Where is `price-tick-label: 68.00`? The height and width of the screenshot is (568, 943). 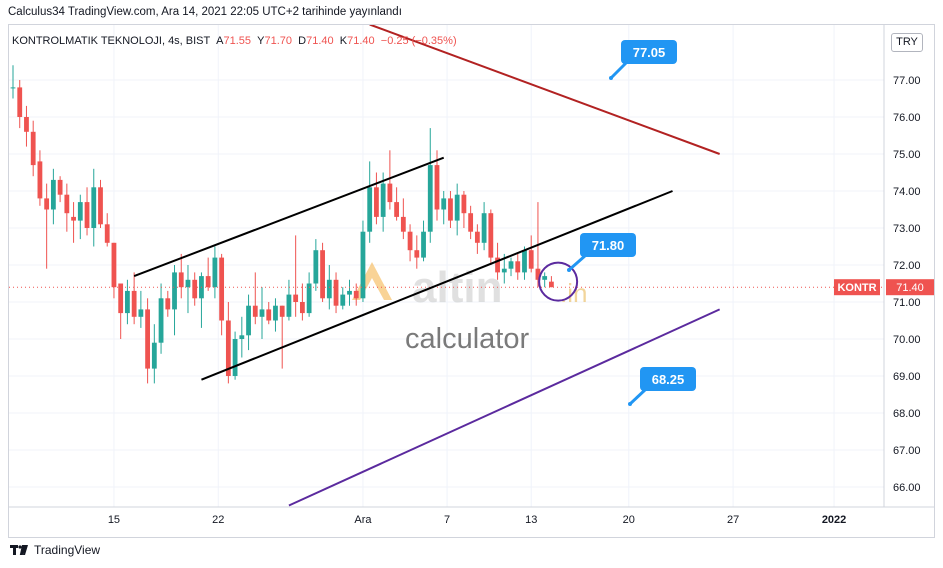
price-tick-label: 68.00 is located at coordinates (907, 414).